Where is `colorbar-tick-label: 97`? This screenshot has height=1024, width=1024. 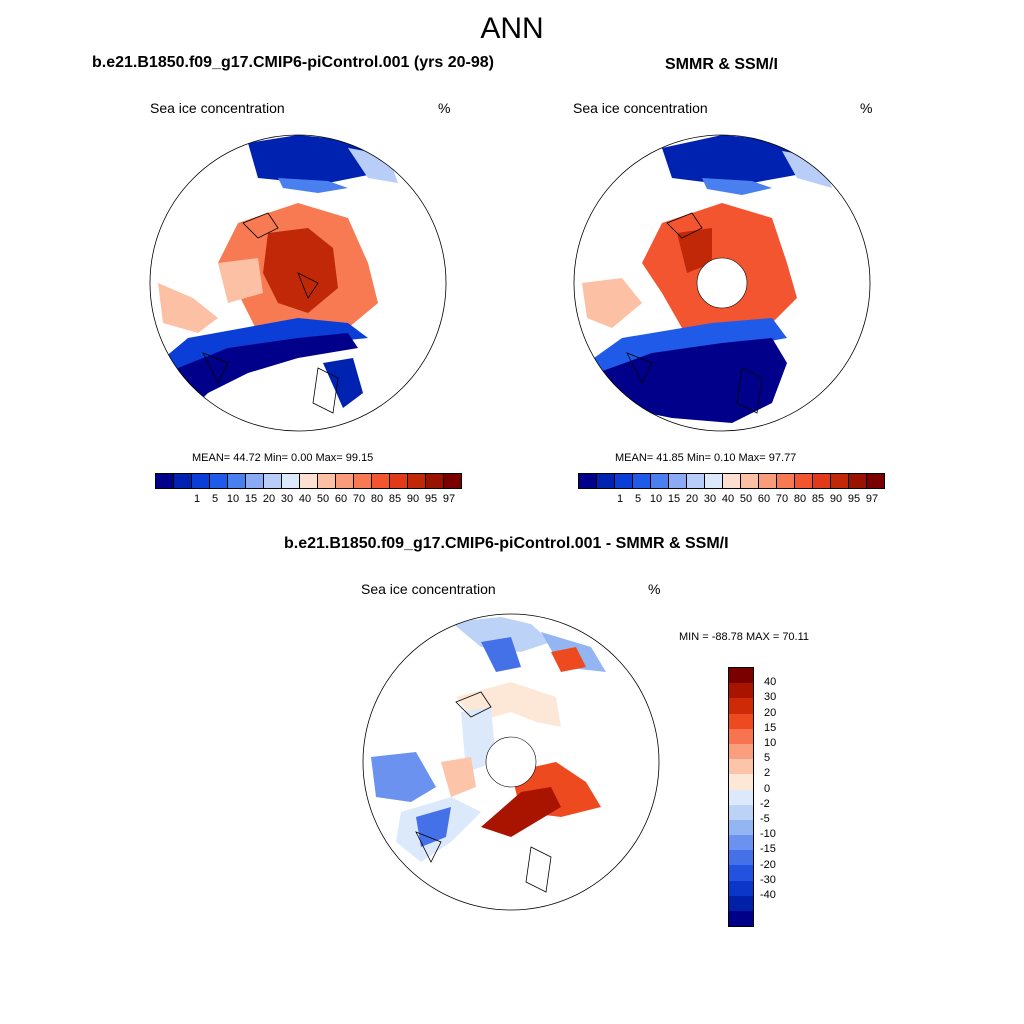 colorbar-tick-label: 97 is located at coordinates (449, 499).